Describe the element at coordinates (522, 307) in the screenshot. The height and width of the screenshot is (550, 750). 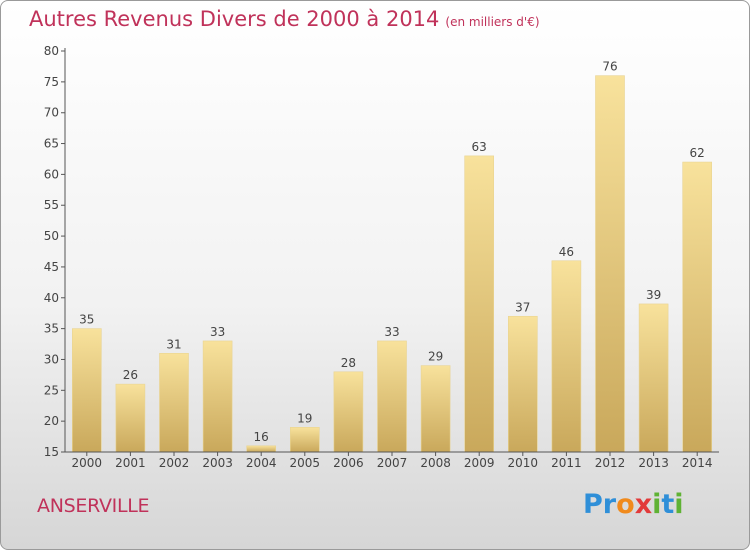
I see `bar-value-label: 37` at that location.